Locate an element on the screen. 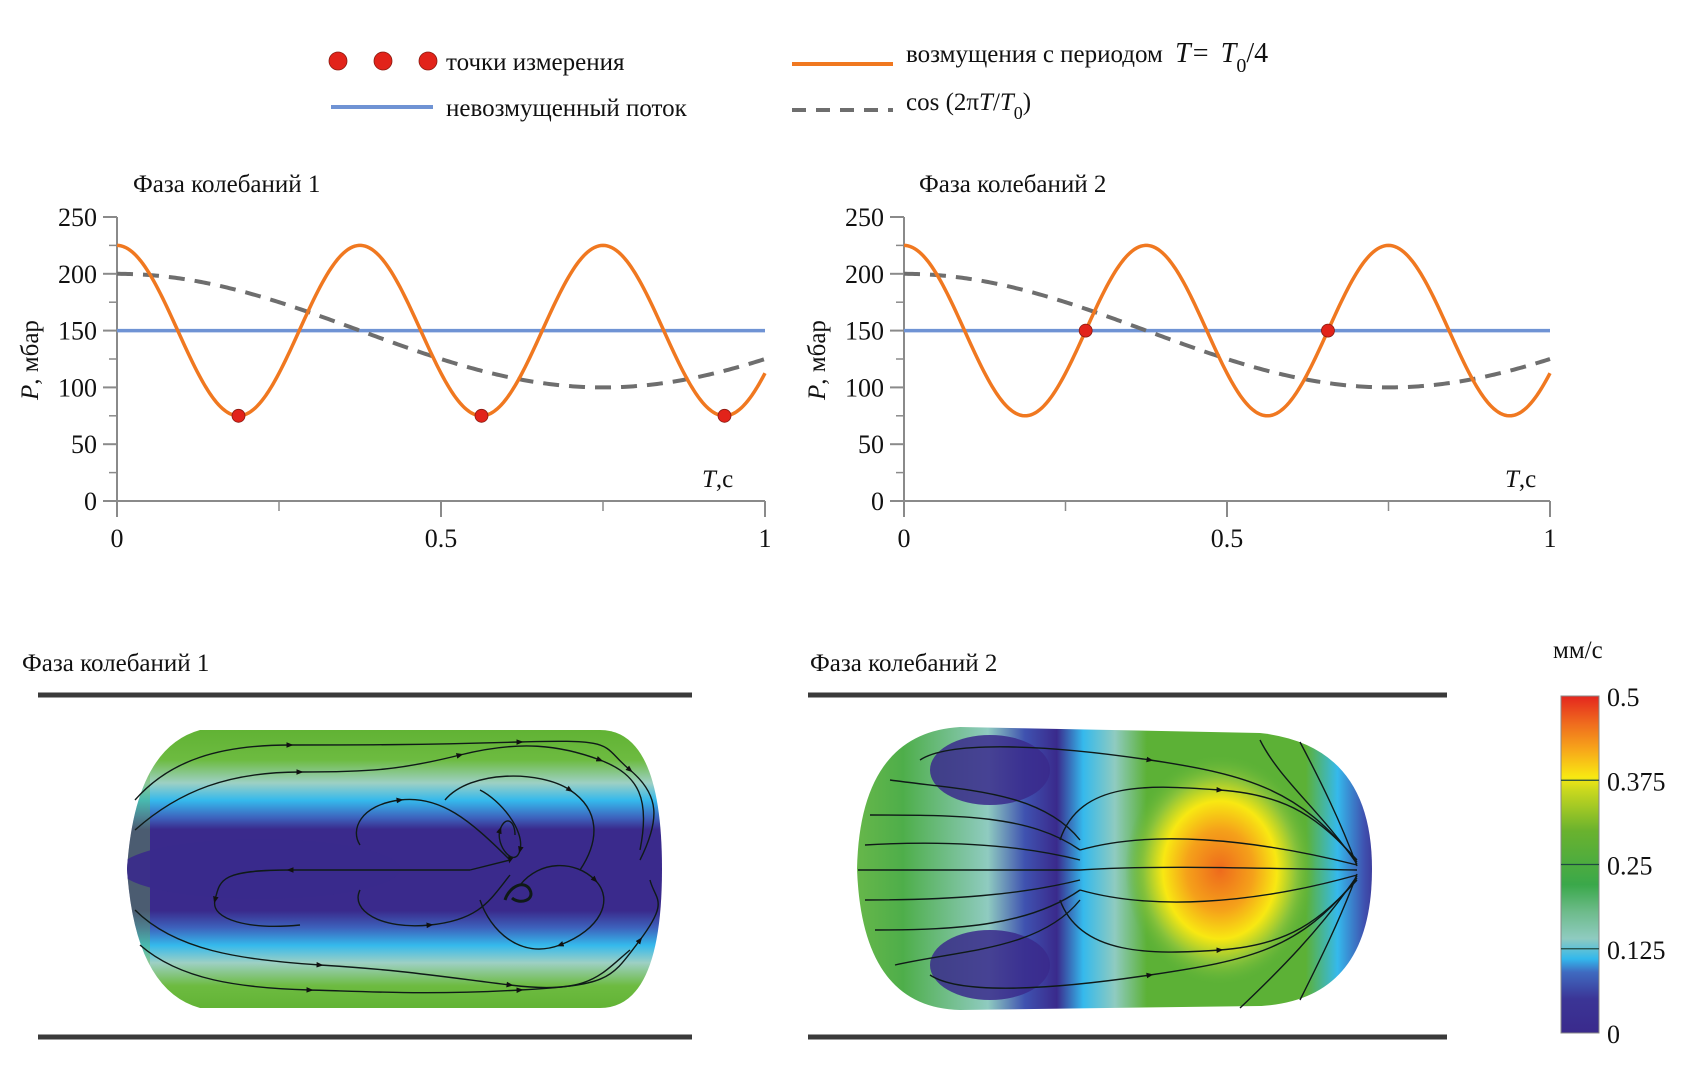 The image size is (1699, 1085). legend-cosine-label: cos (2πT/T0) is located at coordinates (968, 106).